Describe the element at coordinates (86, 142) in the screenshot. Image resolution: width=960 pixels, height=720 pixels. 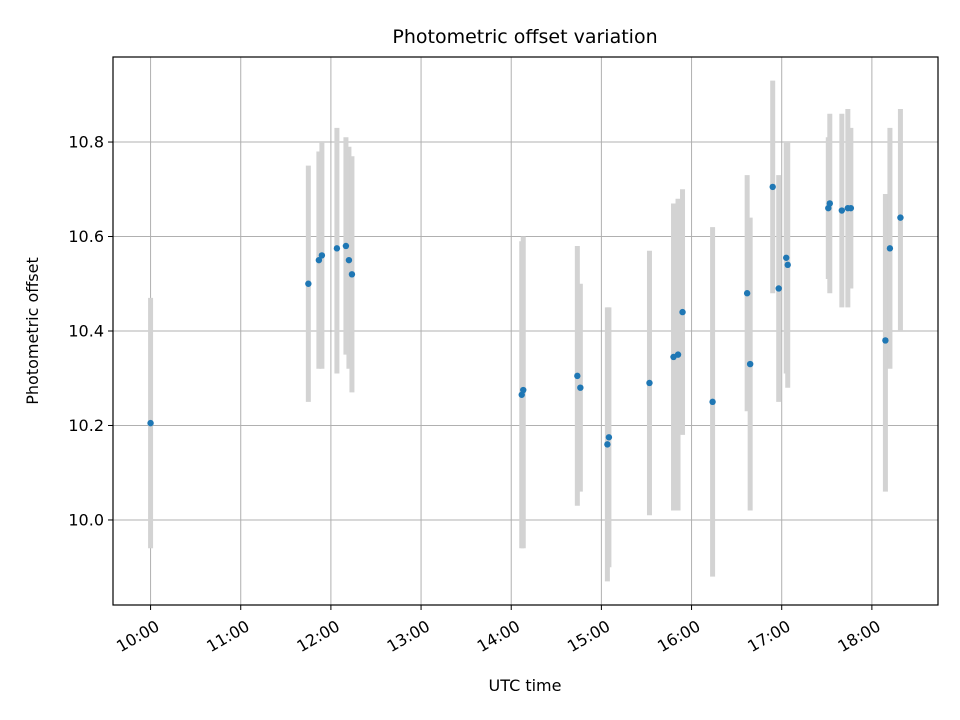
I see `y-tick-label: 10.8` at that location.